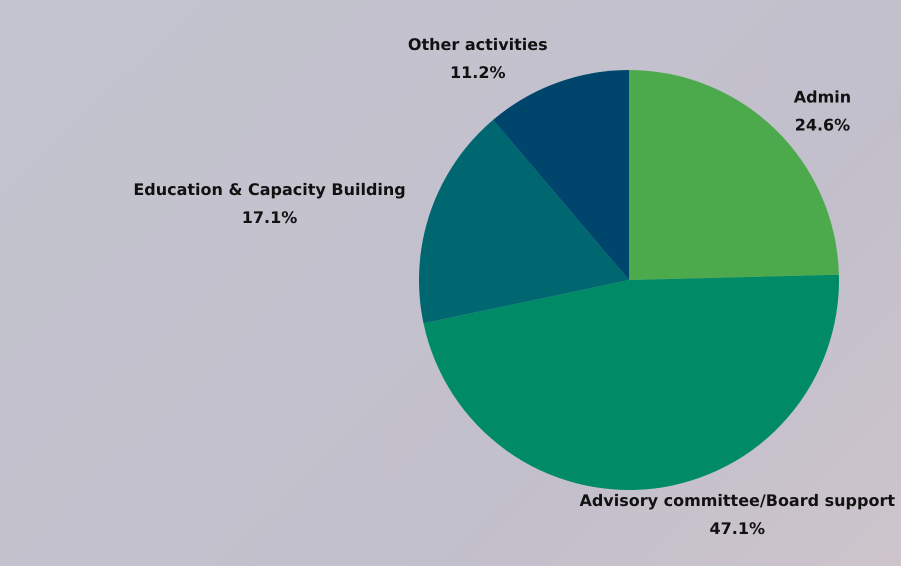 This screenshot has height=566, width=901. What do you see at coordinates (270, 218) in the screenshot?
I see `data-label: 17.1%` at bounding box center [270, 218].